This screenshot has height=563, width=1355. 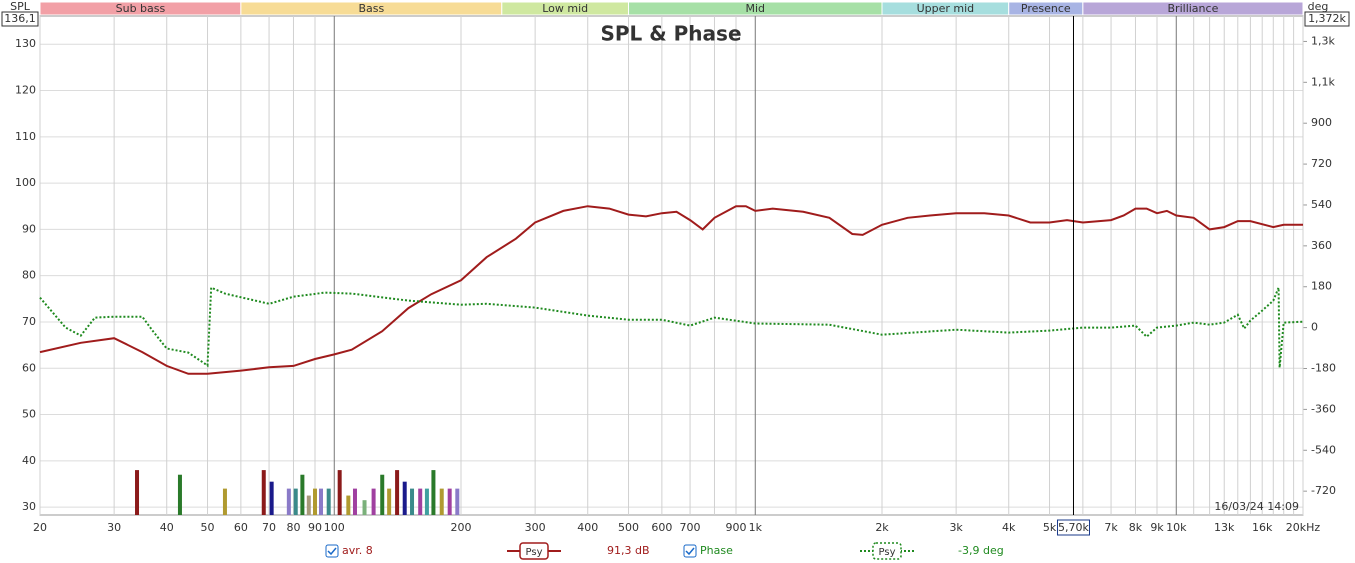 What do you see at coordinates (736, 527) in the screenshot?
I see `x-tick-label: 900` at bounding box center [736, 527].